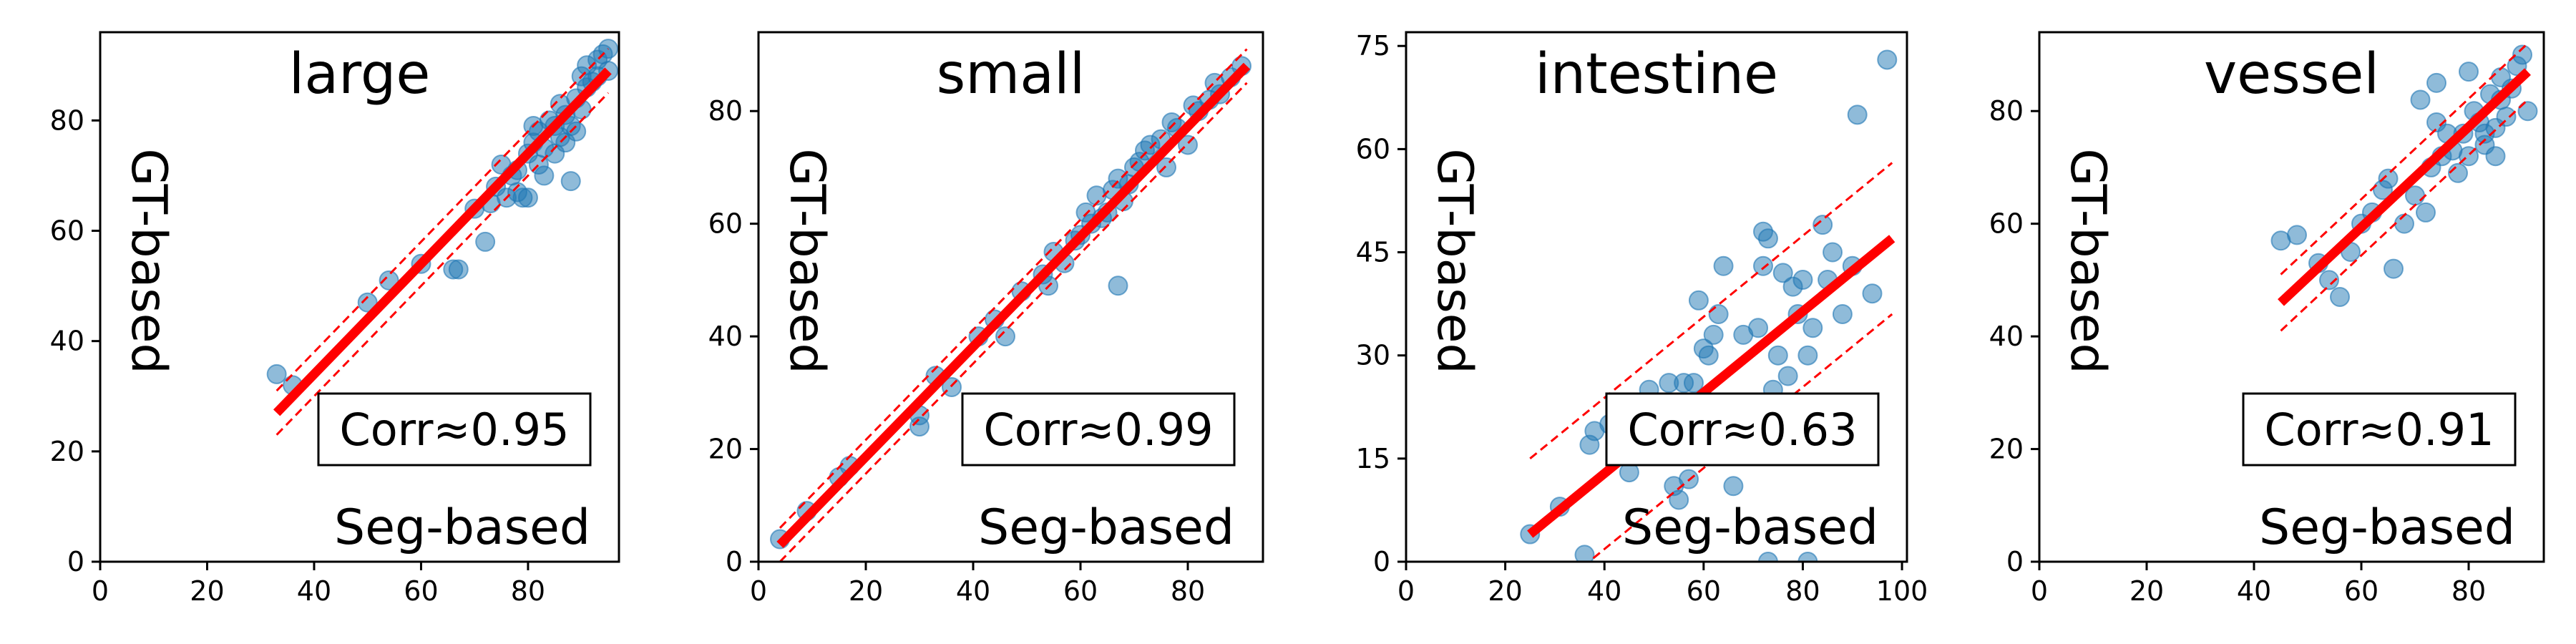  Describe the element at coordinates (1373, 458) in the screenshot. I see `y-tick-label: 15` at that location.